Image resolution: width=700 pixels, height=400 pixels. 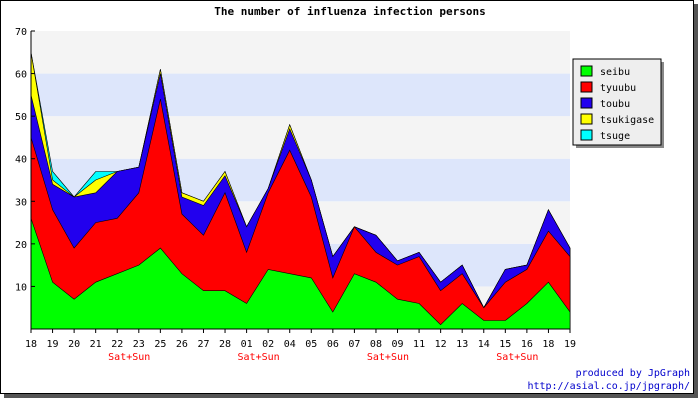 I want to click on y-tick-label: 20, so click(x=21, y=245).